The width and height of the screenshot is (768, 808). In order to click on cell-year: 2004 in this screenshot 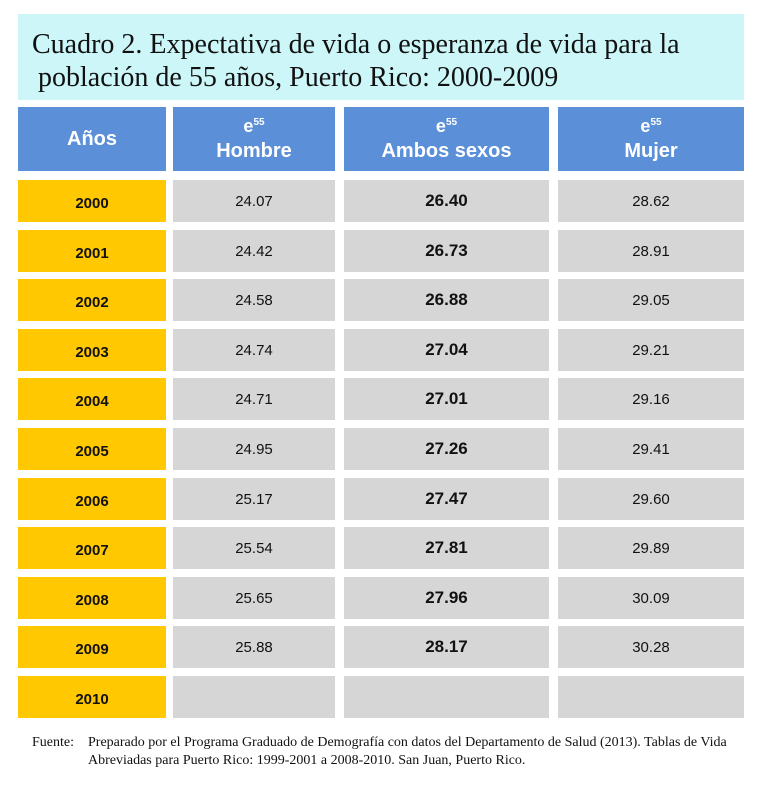, I will do `click(92, 399)`.